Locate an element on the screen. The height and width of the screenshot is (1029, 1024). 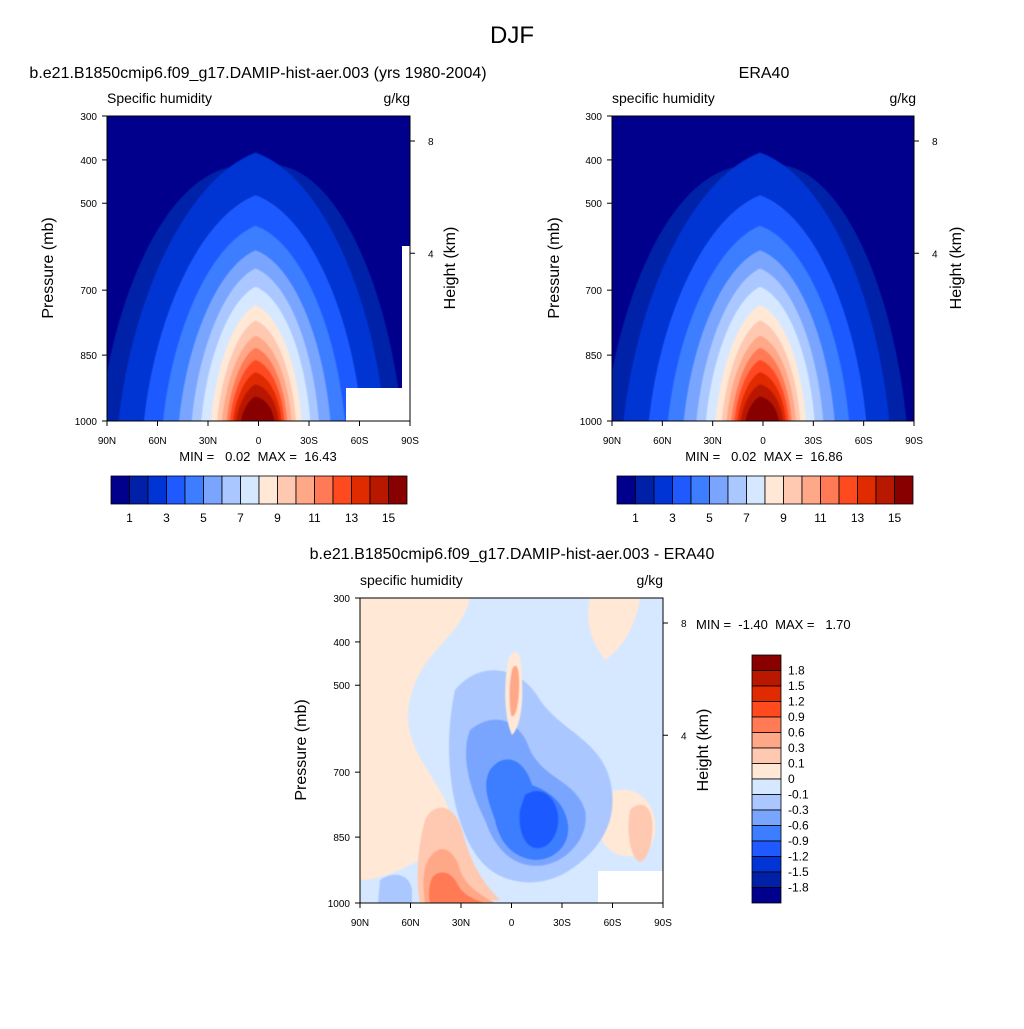
colorbar-label: 15 is located at coordinates (389, 518).